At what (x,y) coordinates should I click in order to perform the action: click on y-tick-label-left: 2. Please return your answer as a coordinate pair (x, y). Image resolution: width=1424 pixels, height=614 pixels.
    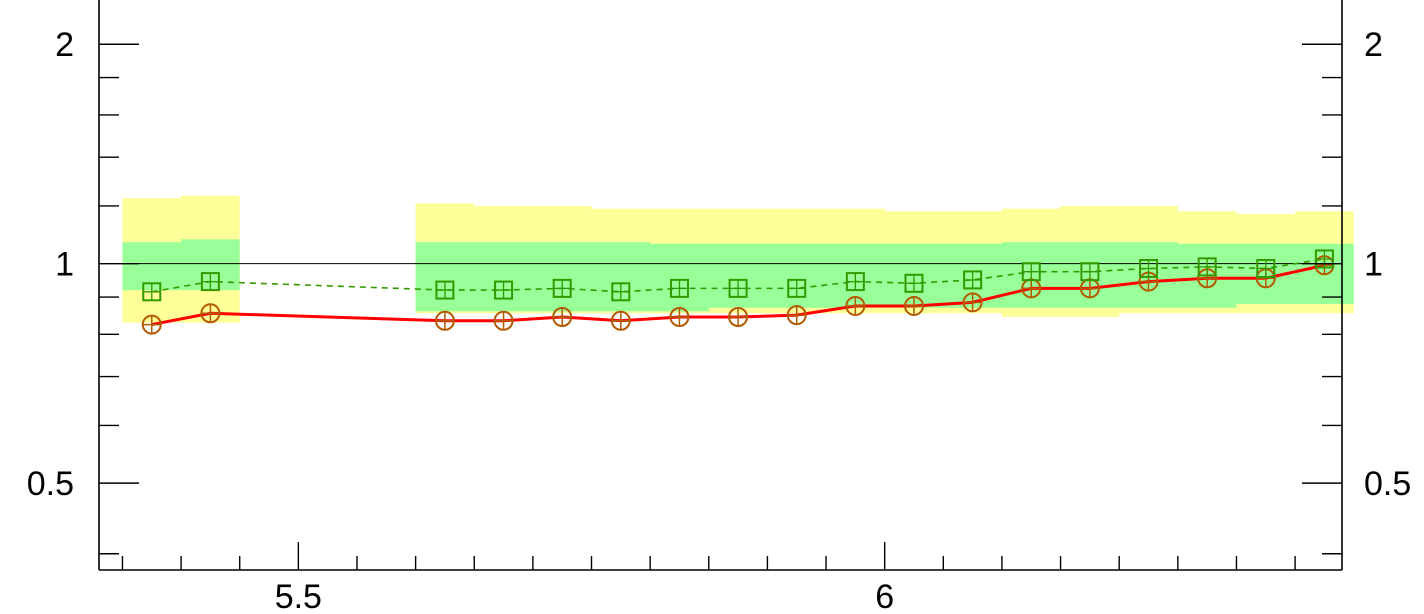
    Looking at the image, I should click on (64, 45).